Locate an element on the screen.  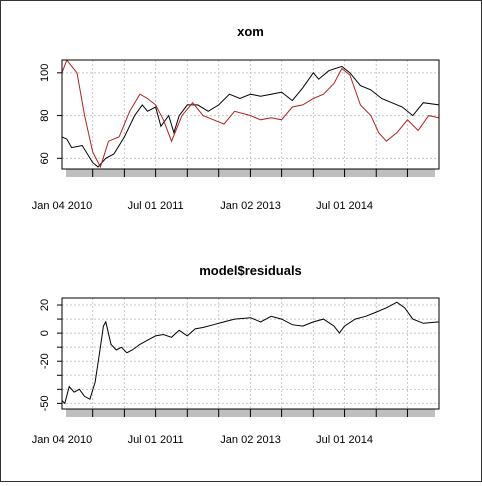
chart-title: model$residuals is located at coordinates (250, 270).